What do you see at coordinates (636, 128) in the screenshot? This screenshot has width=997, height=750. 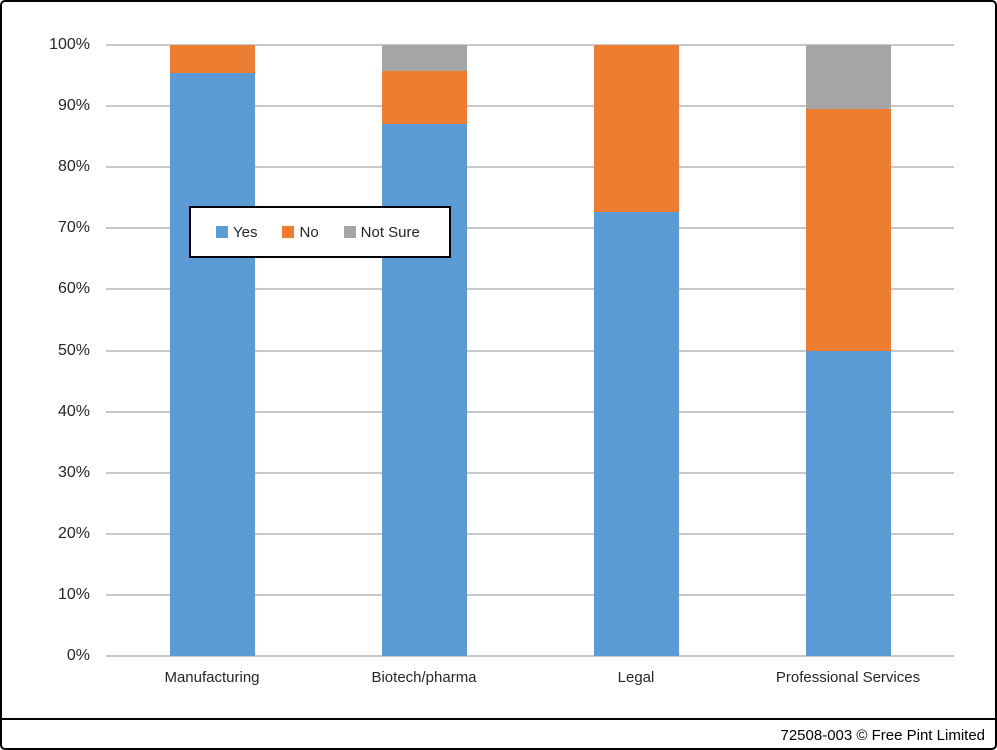 I see `bar-segment-Legal-No` at bounding box center [636, 128].